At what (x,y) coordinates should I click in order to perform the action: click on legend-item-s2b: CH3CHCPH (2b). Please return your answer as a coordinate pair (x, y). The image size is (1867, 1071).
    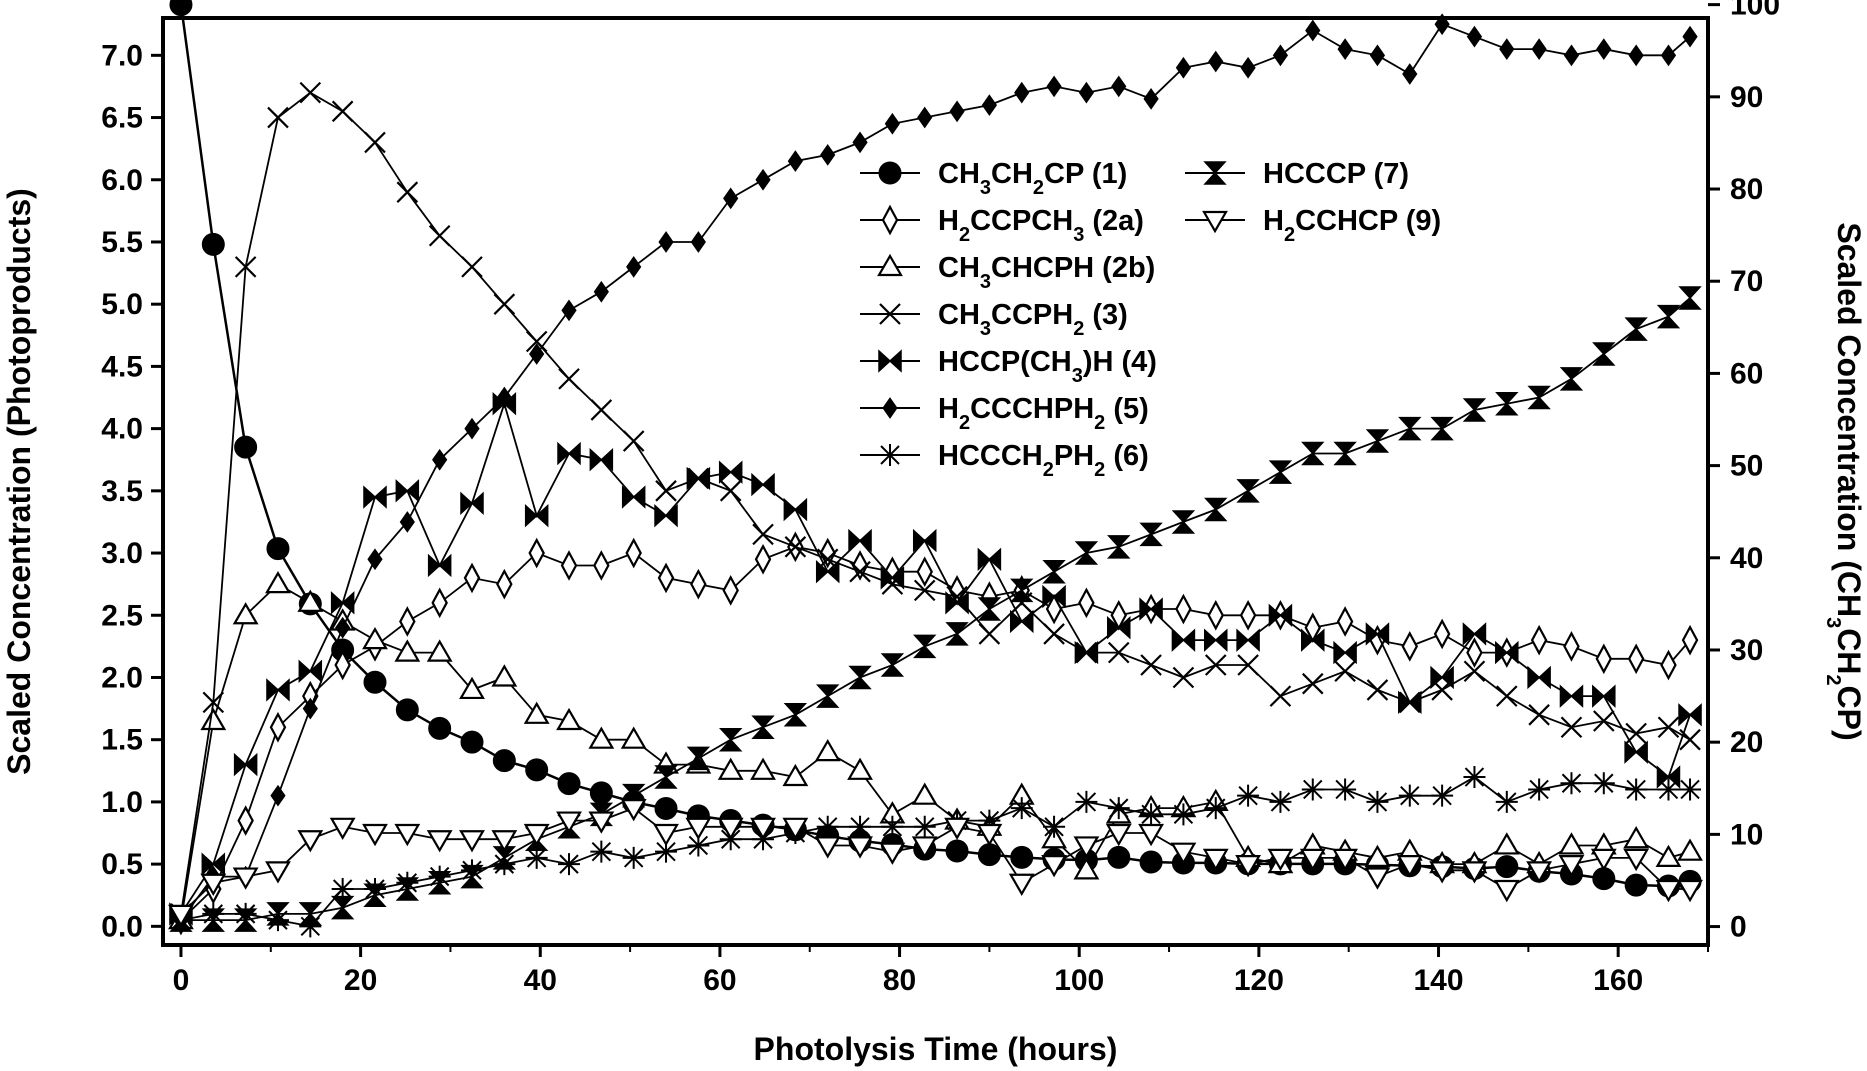
    Looking at the image, I should click on (1007, 272).